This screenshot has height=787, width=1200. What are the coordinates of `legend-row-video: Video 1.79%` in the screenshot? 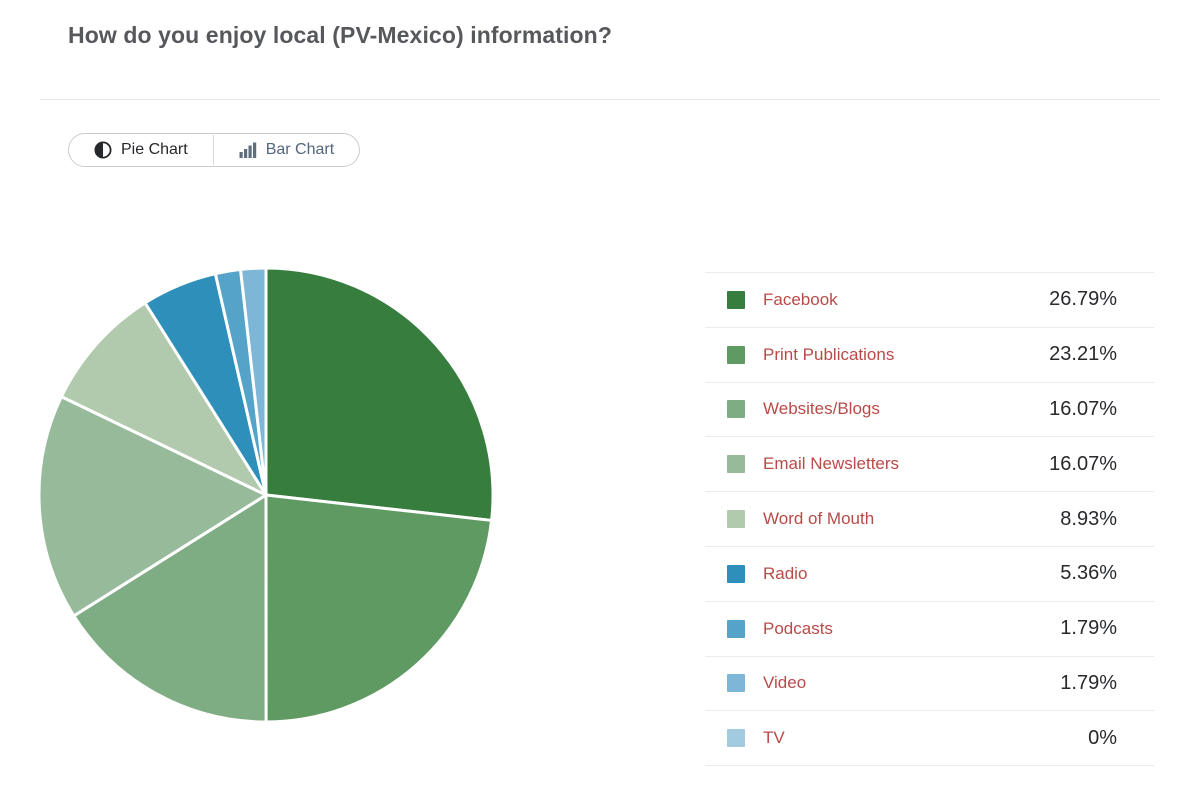 It's located at (929, 683).